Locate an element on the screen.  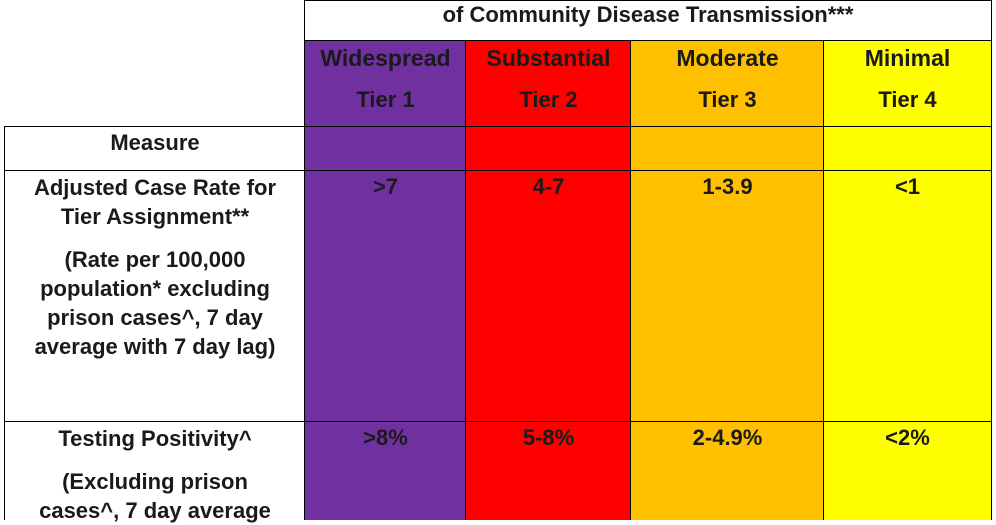
tier-name: Widespread is located at coordinates (385, 58).